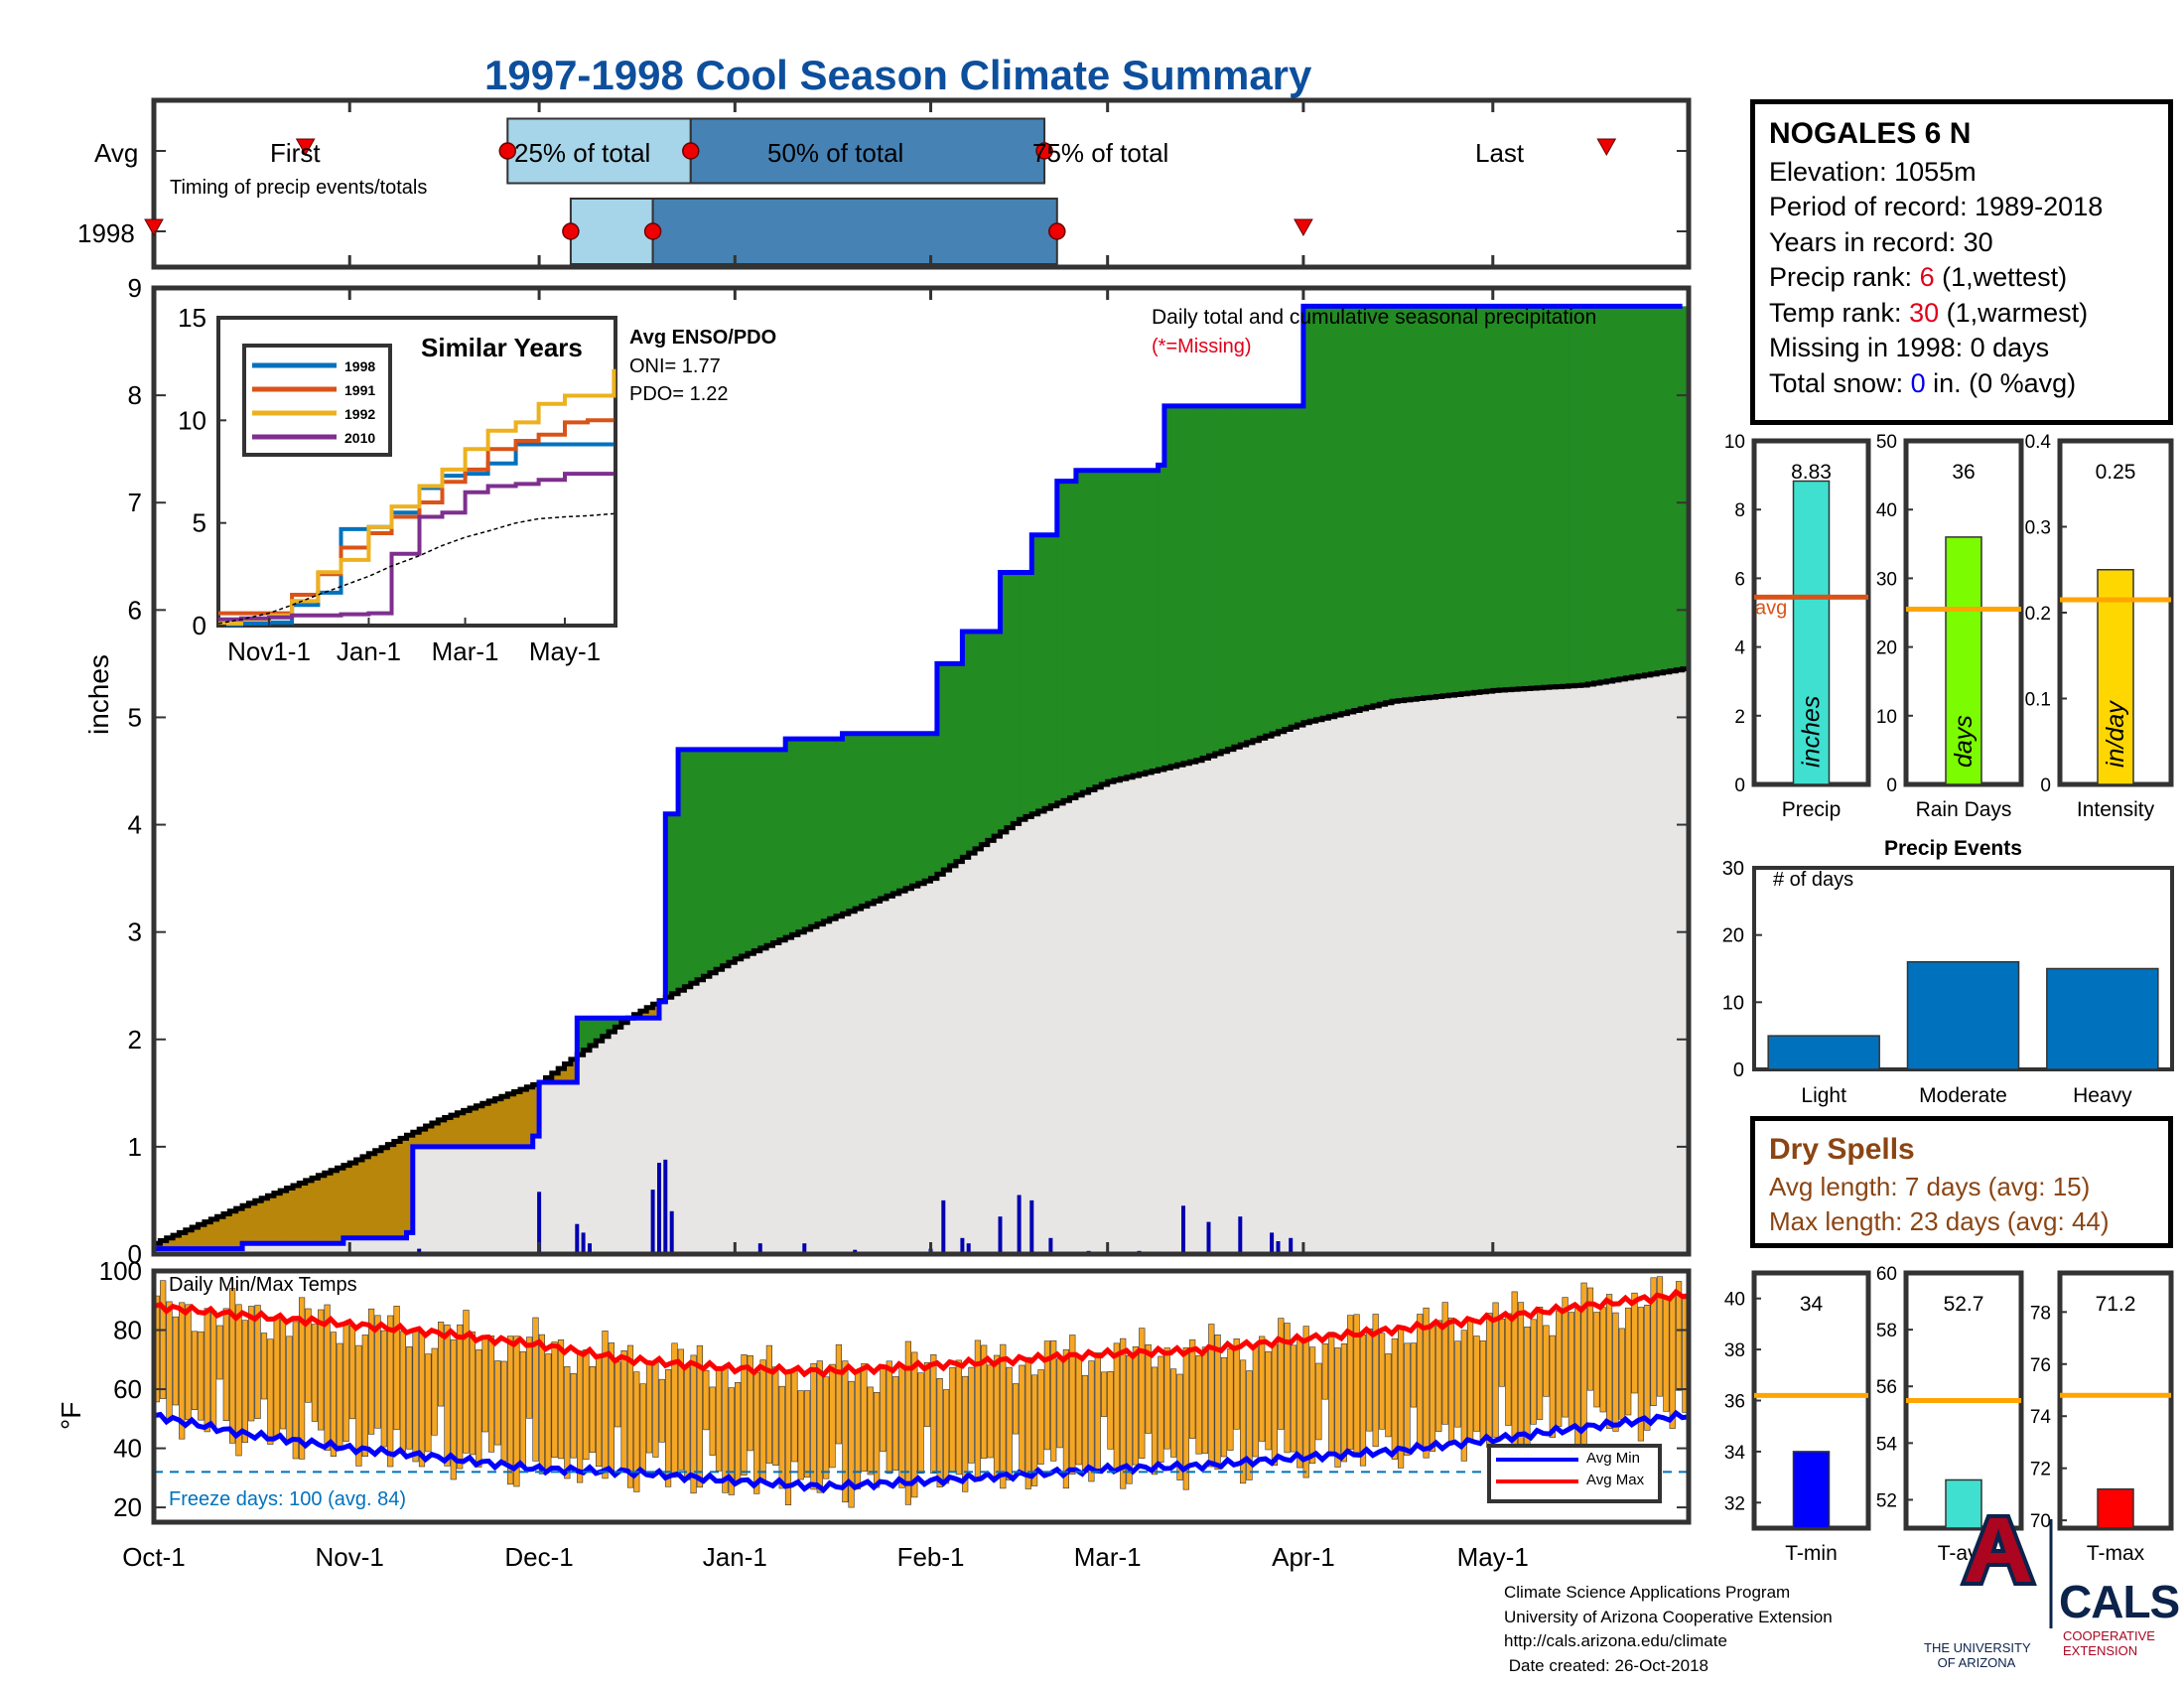  What do you see at coordinates (918, 183) in the screenshot?
I see `timing-panel` at bounding box center [918, 183].